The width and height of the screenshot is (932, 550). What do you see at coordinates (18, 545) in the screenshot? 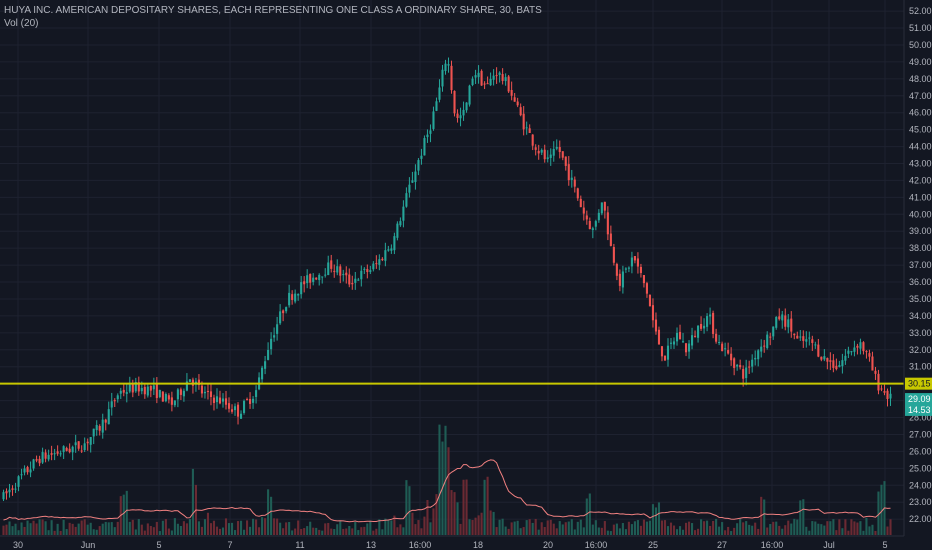
I see `x-tick-label: 30` at bounding box center [18, 545].